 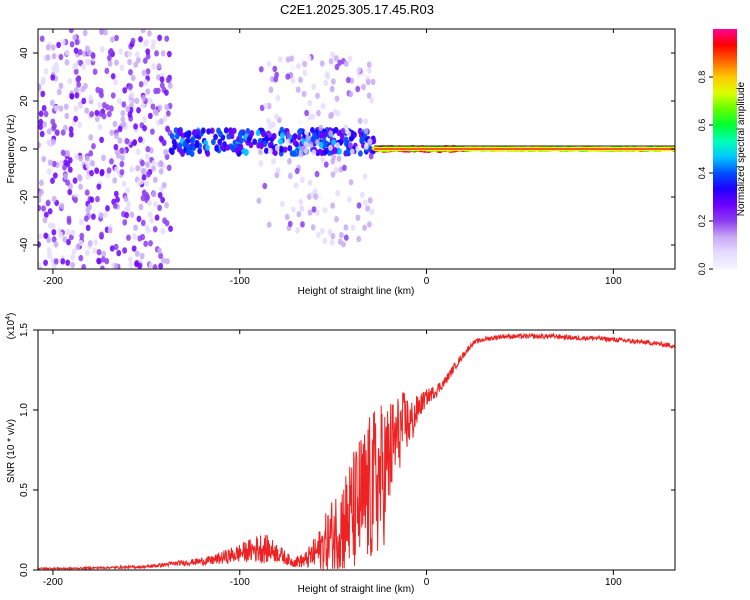 I want to click on colorbar-tick-label: 0.2, so click(x=702, y=221).